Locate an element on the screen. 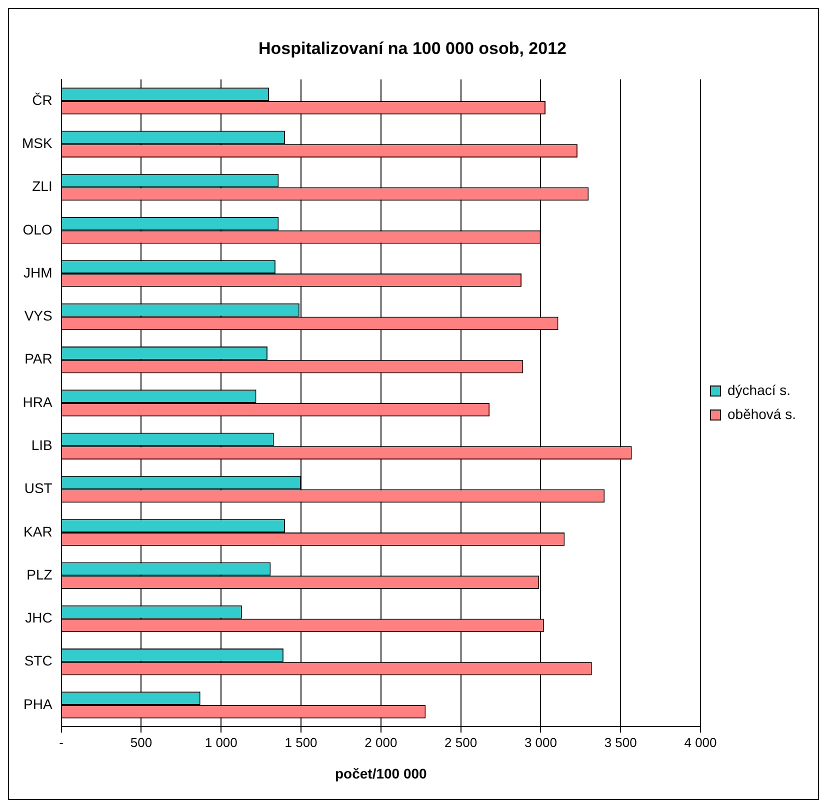 This screenshot has width=829, height=810. x-tick-label: 2 000 is located at coordinates (381, 742).